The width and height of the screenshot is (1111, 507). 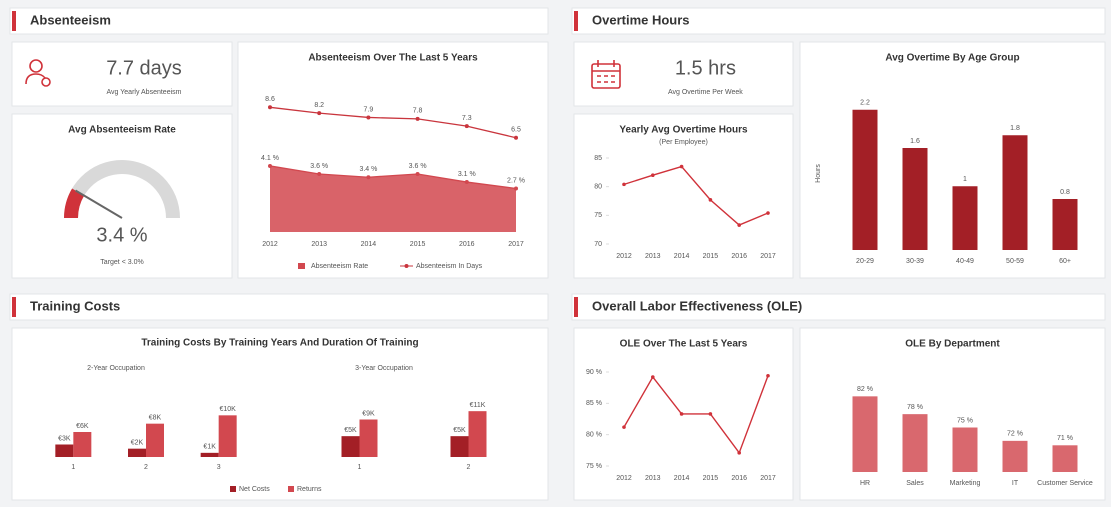 I want to click on gauge-value-label: 3.4 %, so click(x=121, y=235).